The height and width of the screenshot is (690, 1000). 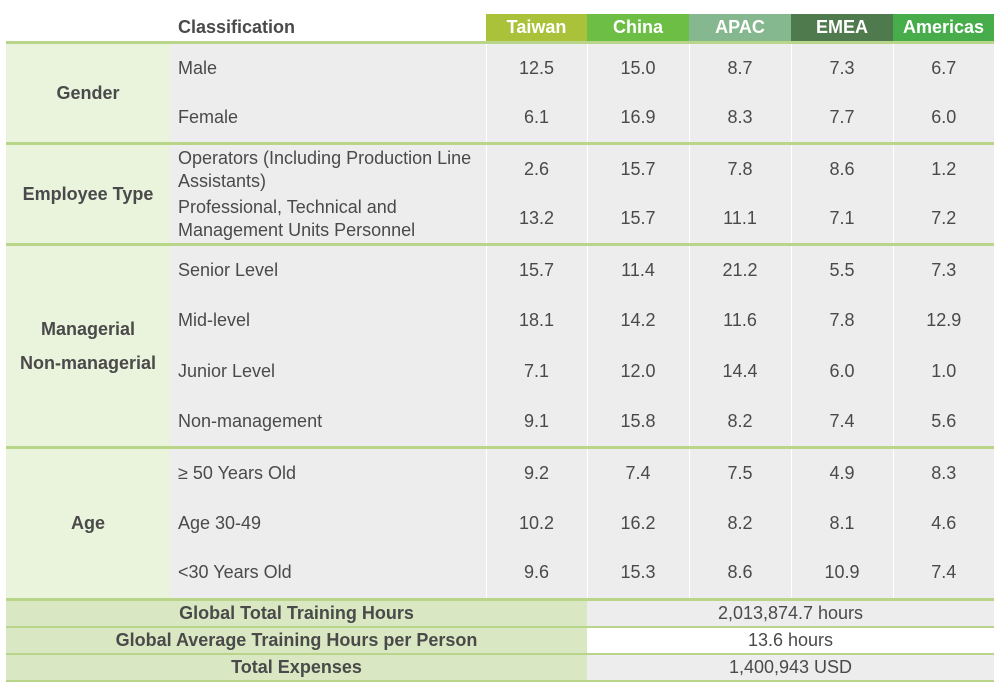 I want to click on value-cell: 14.2, so click(x=637, y=321).